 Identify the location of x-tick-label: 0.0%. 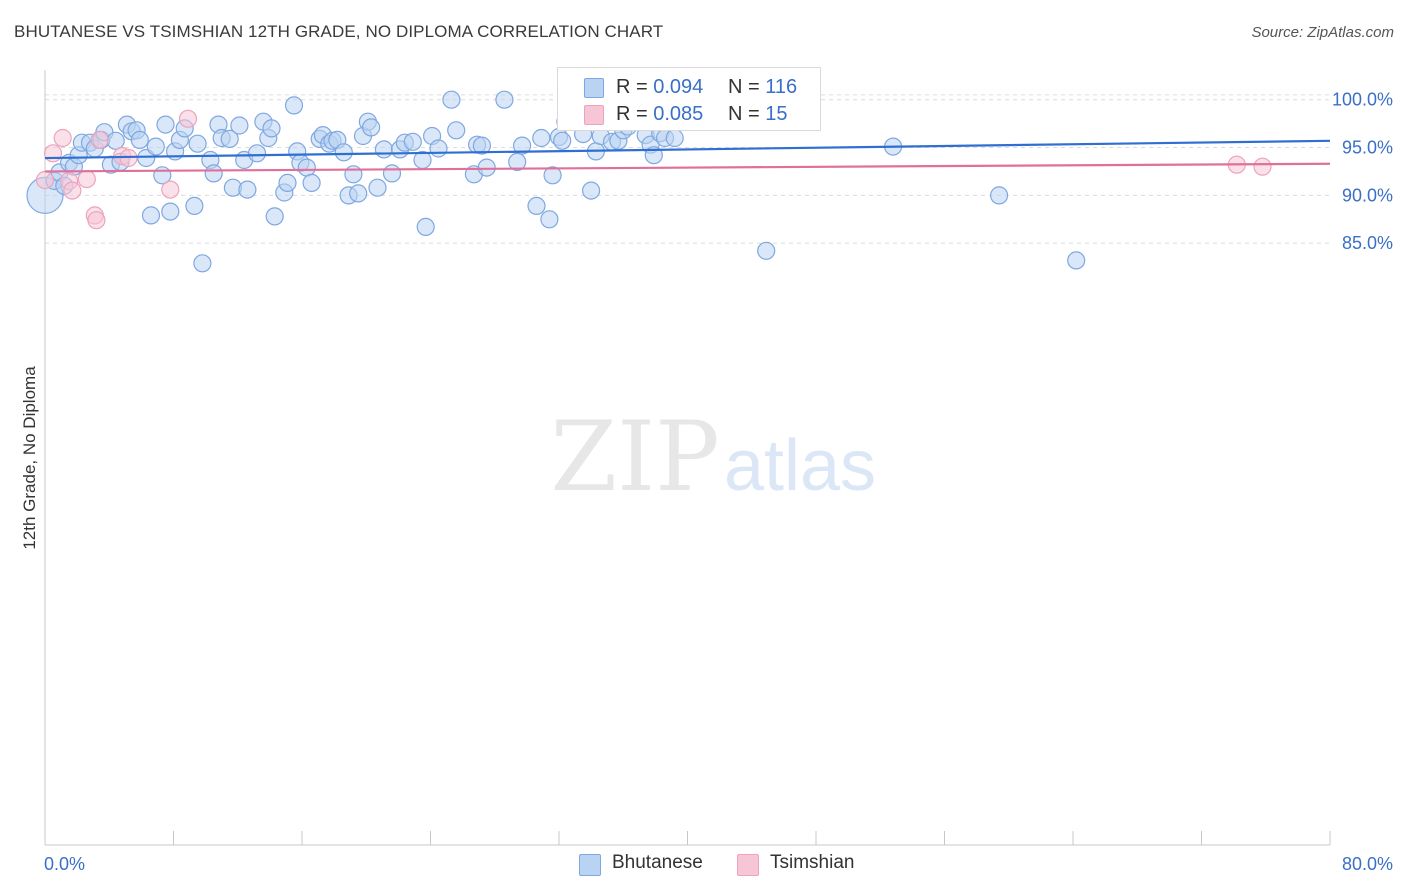
(64, 864).